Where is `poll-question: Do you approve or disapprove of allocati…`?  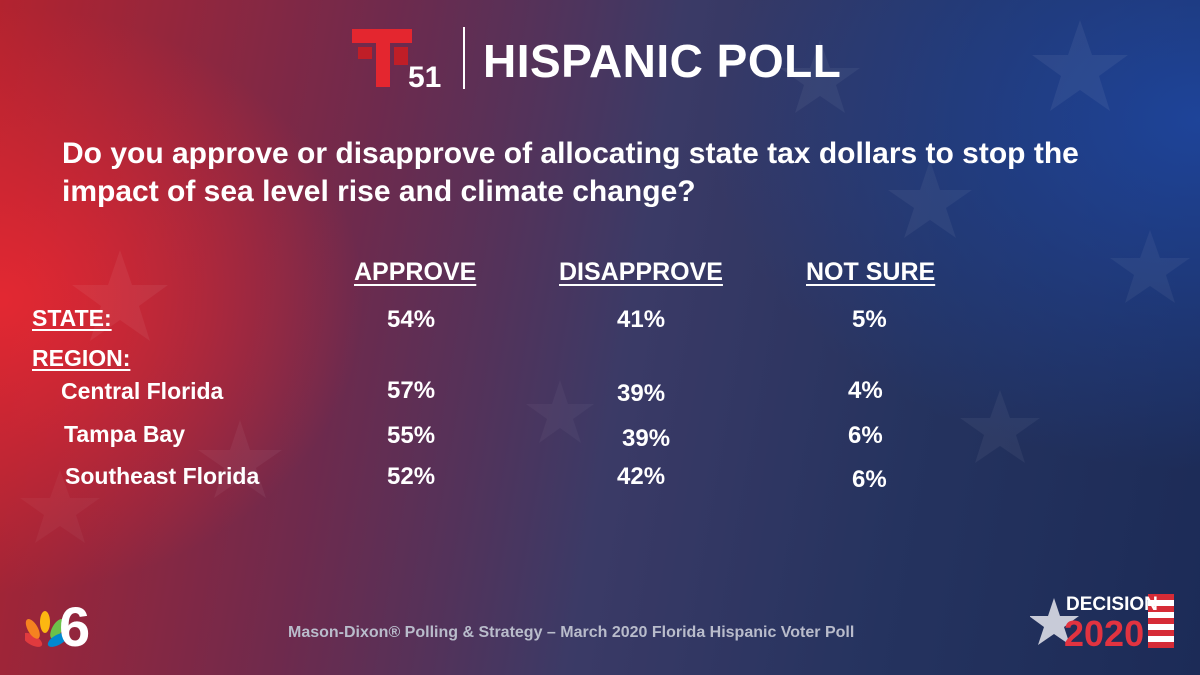
poll-question: Do you approve or disapprove of allocati… is located at coordinates (570, 172).